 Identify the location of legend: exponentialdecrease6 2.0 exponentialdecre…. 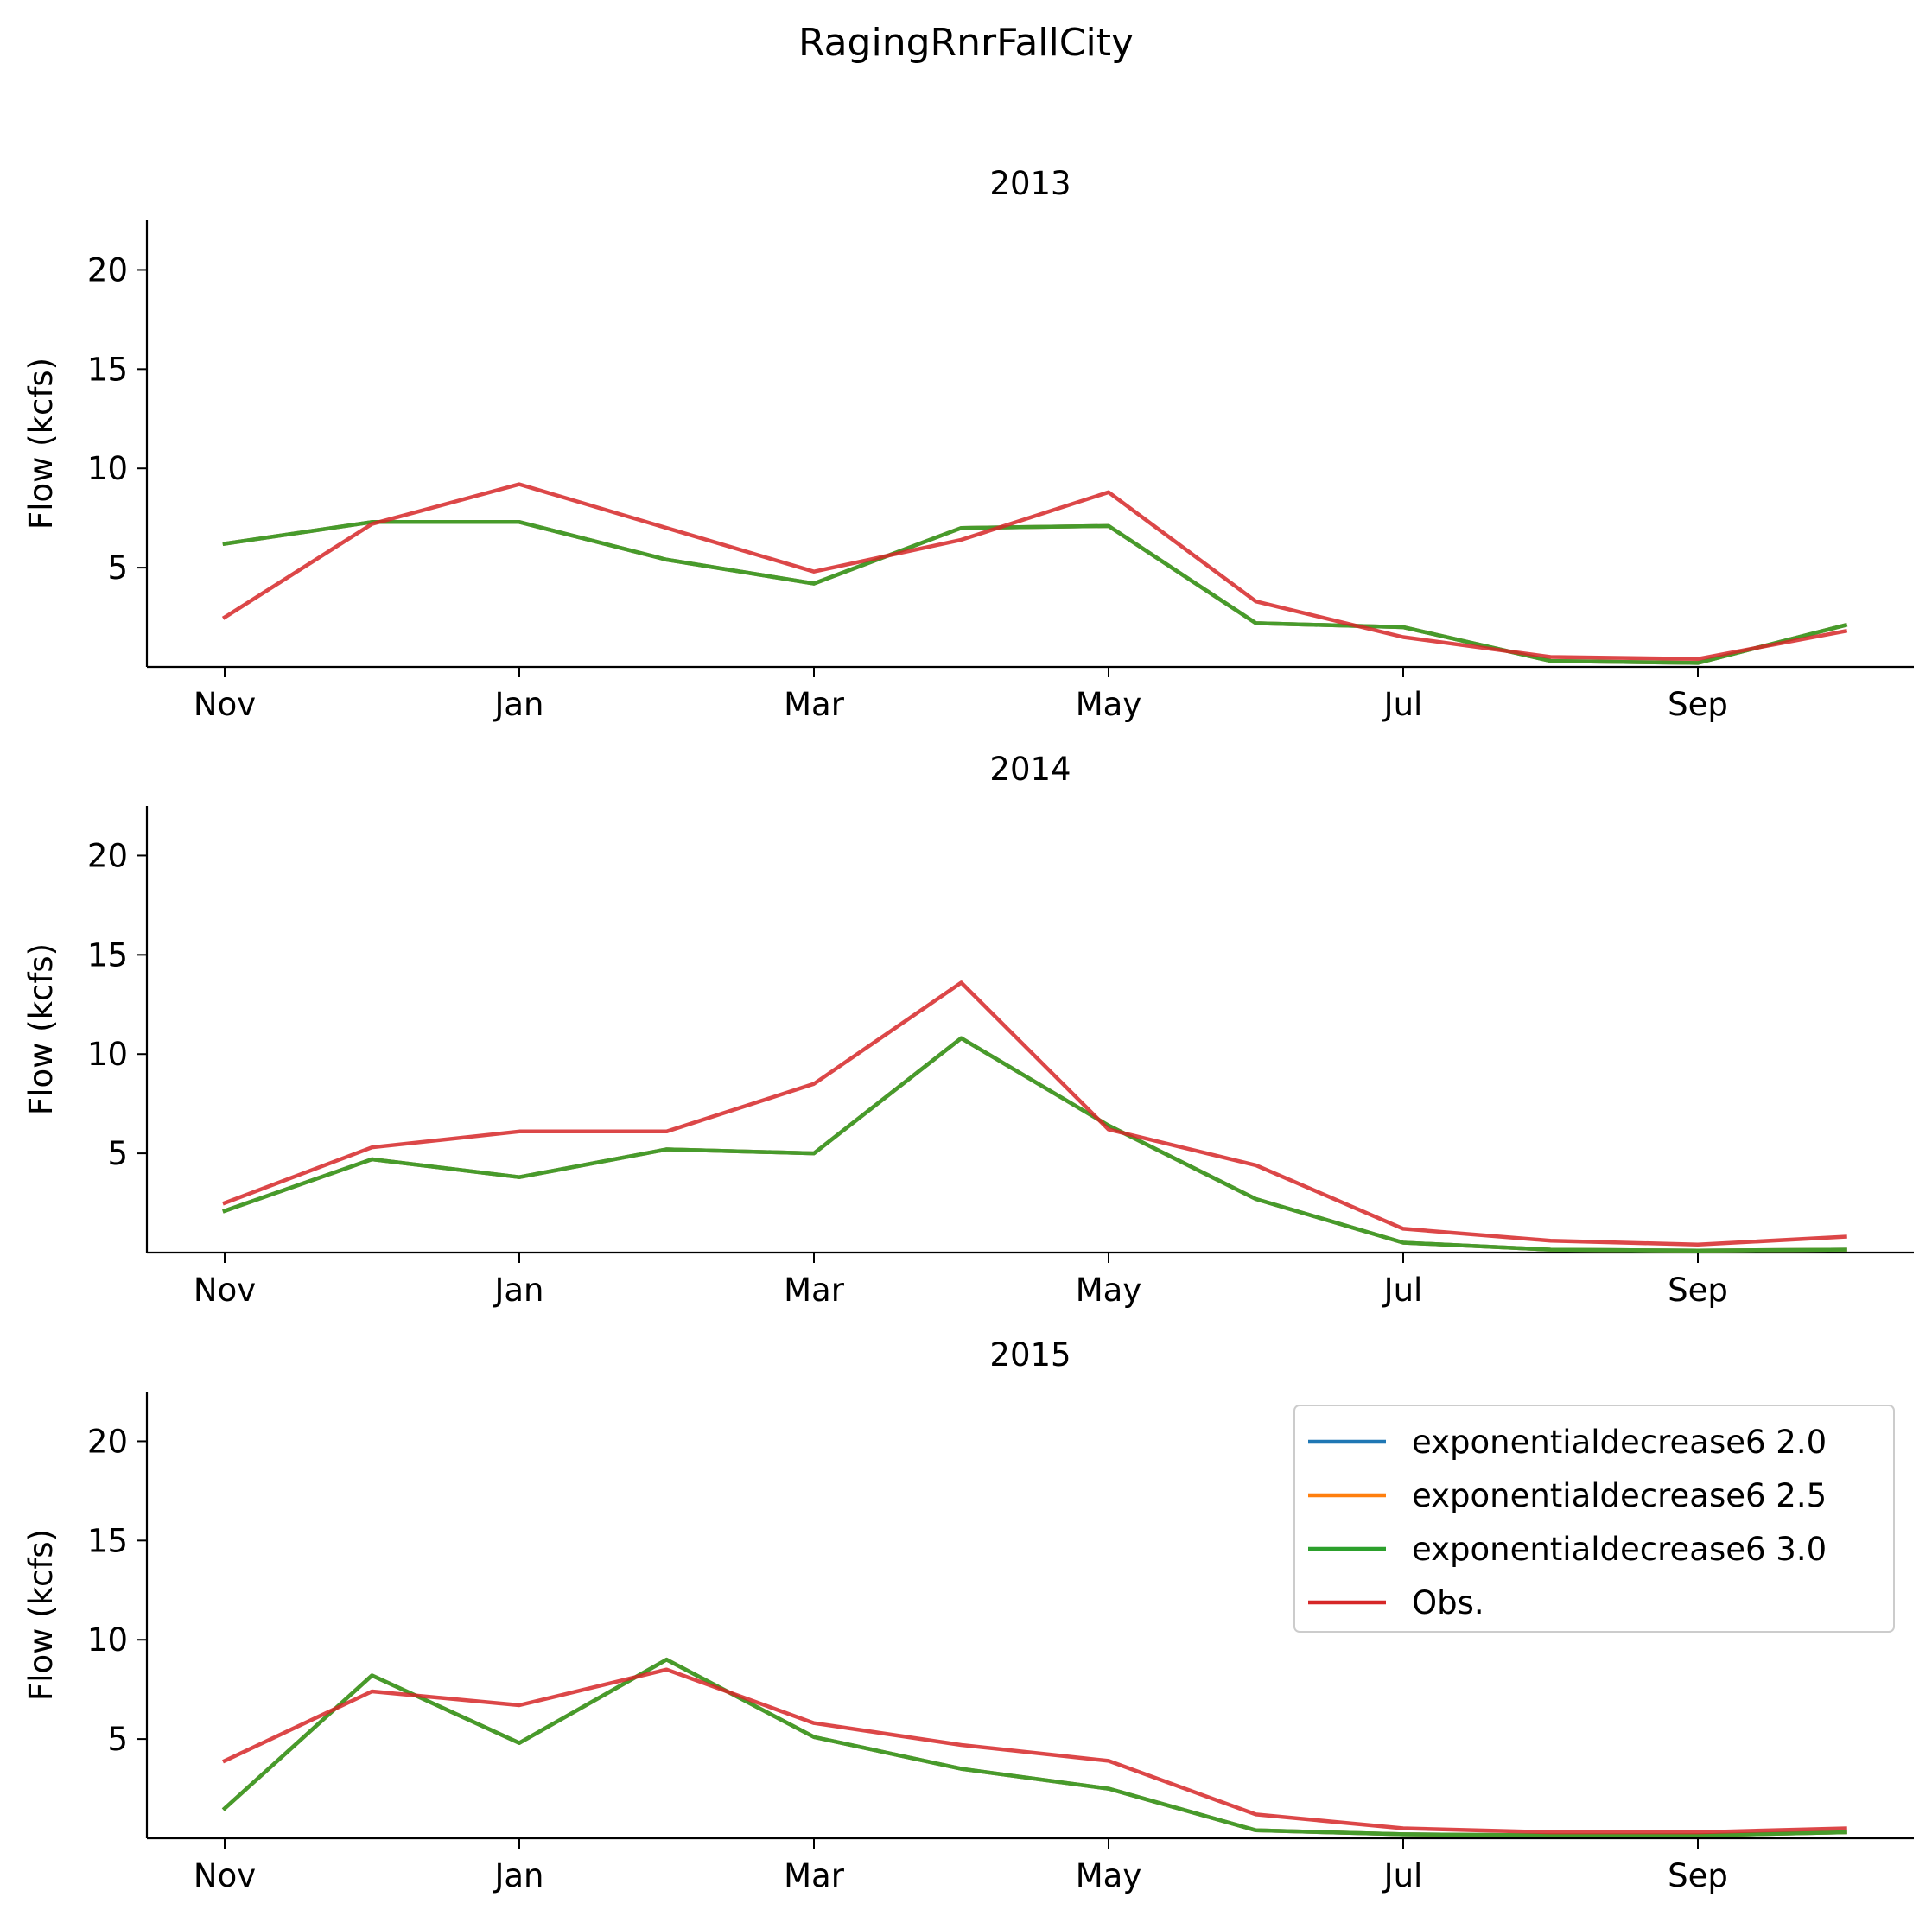
(1594, 1519).